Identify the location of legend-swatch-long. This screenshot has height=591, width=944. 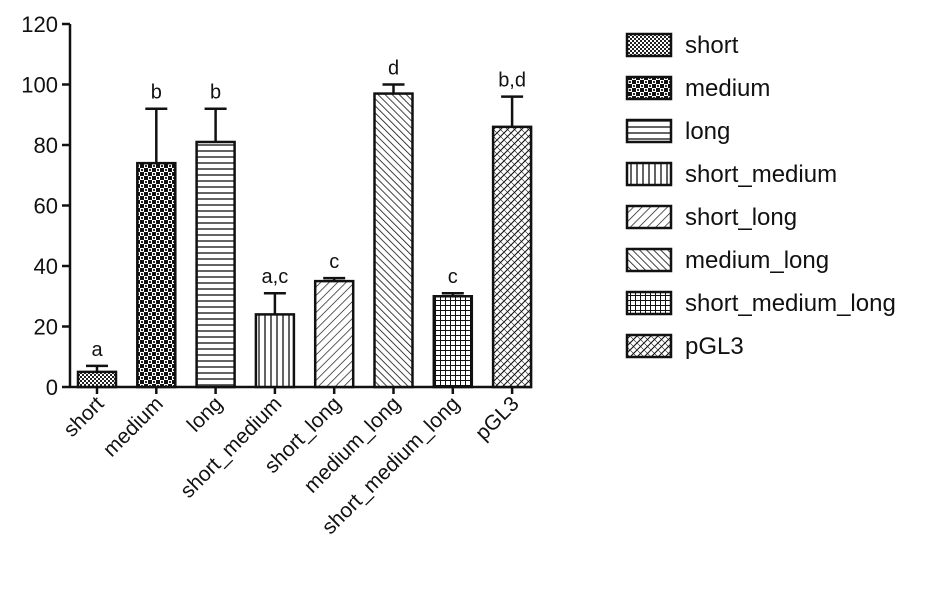
(649, 131).